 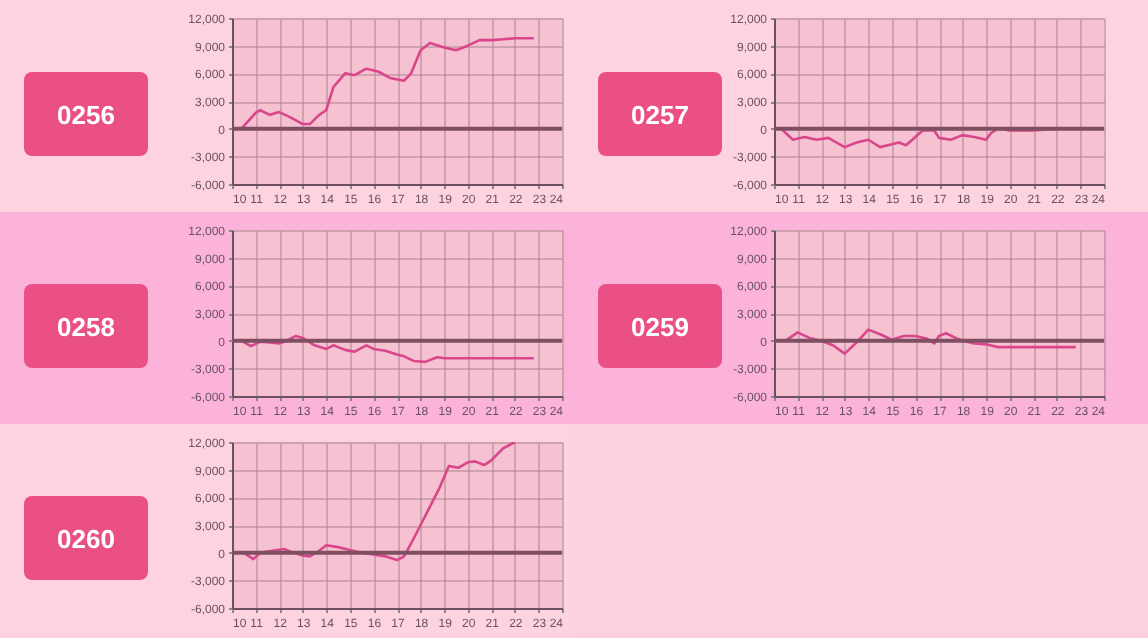 I want to click on text: 0256, so click(x=86, y=114).